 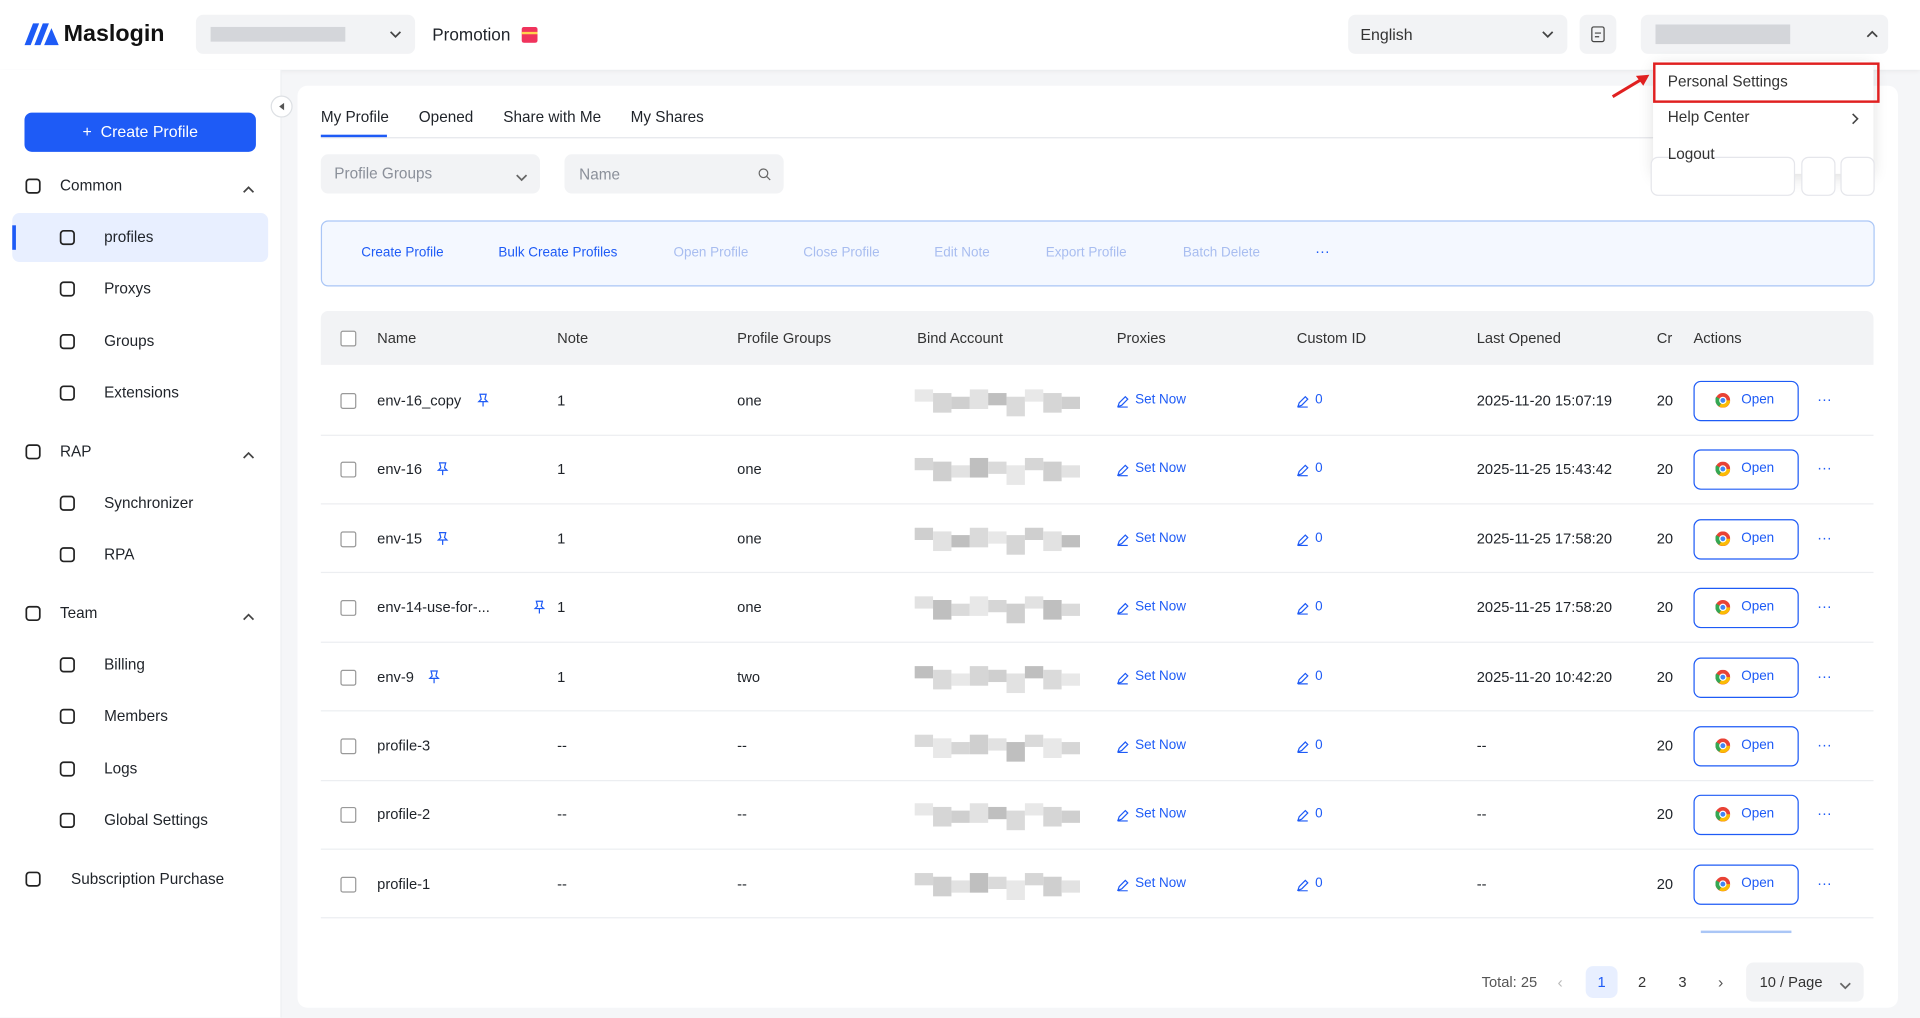 What do you see at coordinates (305, 34) in the screenshot?
I see `workspace-select` at bounding box center [305, 34].